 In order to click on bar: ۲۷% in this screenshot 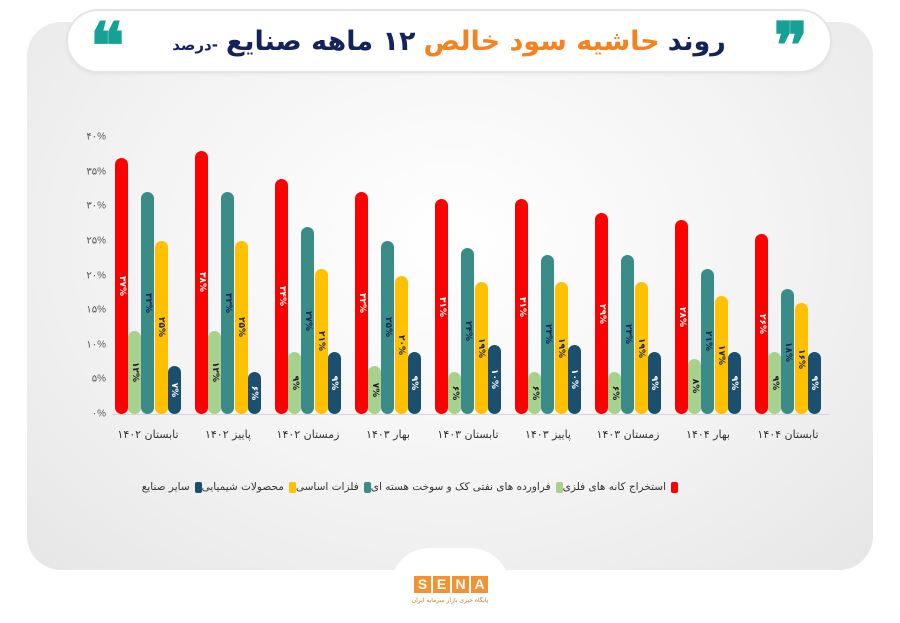, I will do `click(308, 320)`.